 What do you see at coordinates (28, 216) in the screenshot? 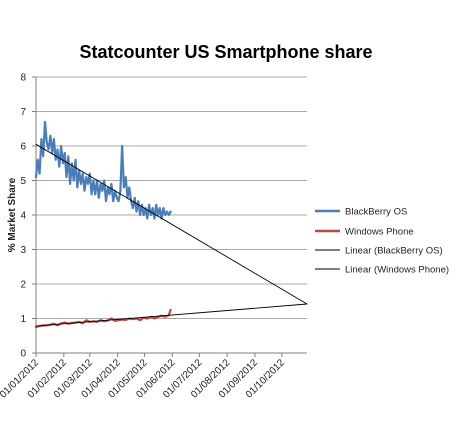
I see `y-tick-labels: 0 1 2 3 4 5 6 7 8` at bounding box center [28, 216].